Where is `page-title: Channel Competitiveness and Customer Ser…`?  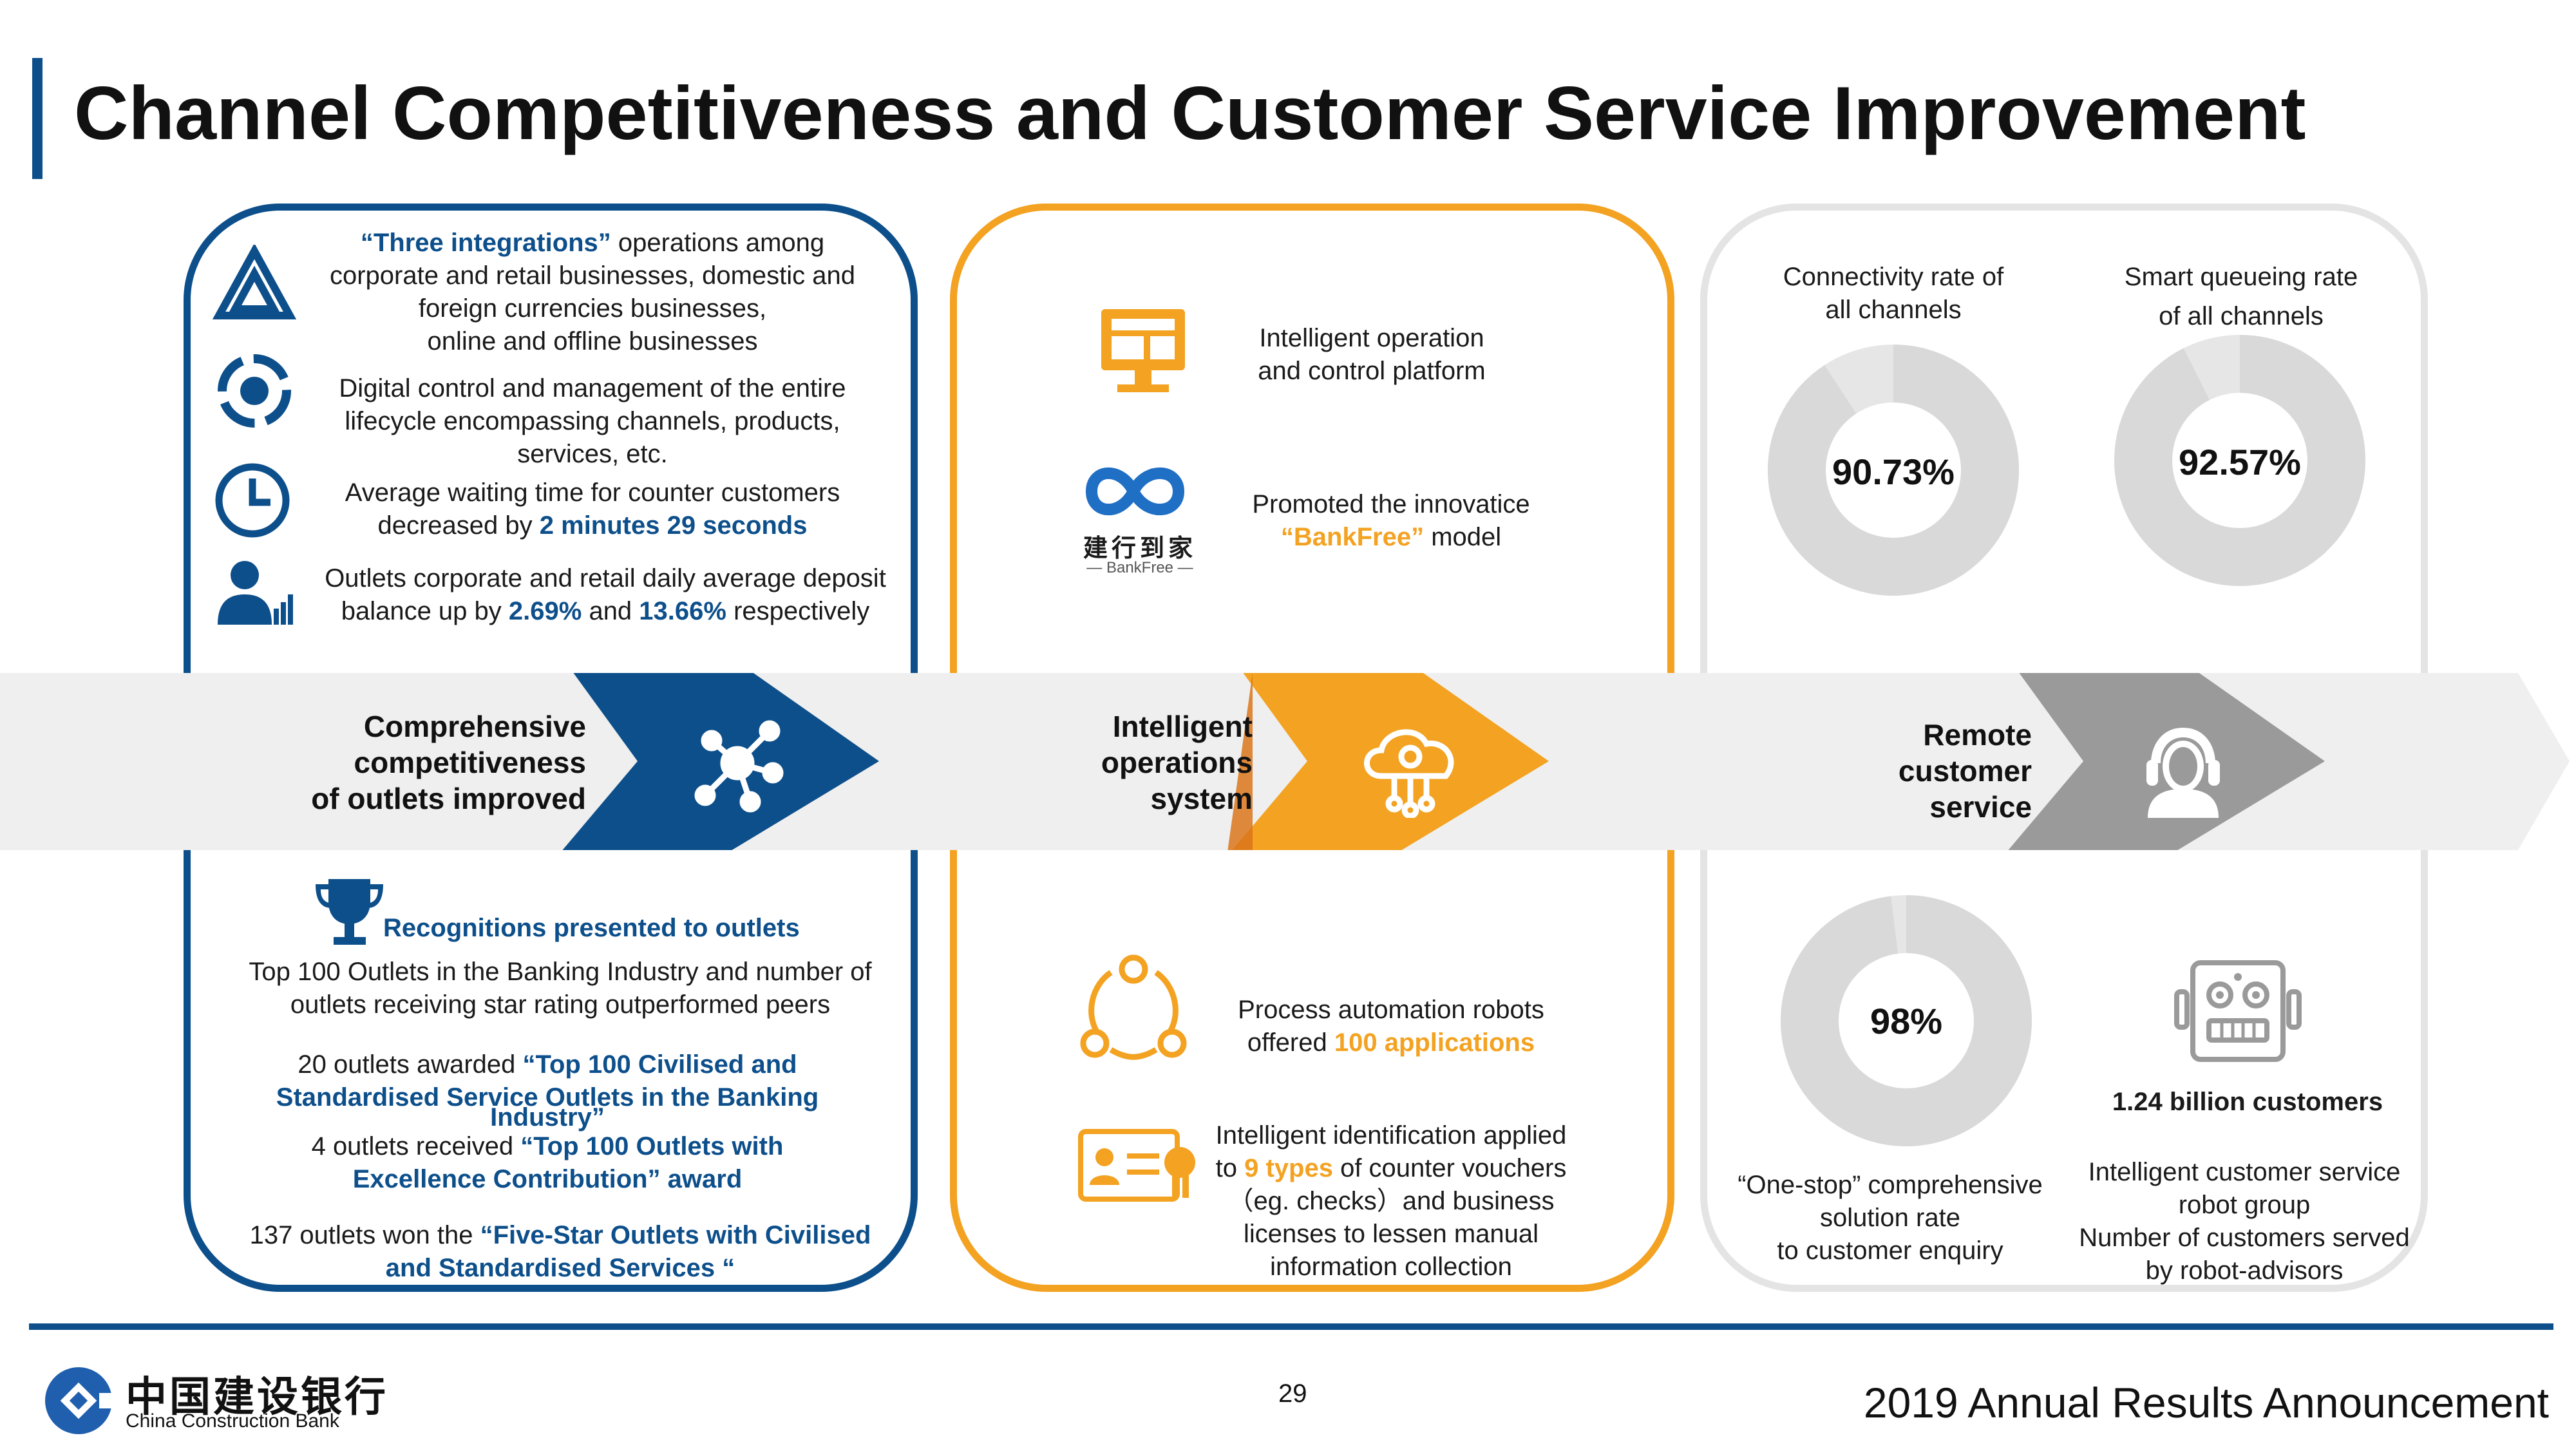 page-title: Channel Competitiveness and Customer Ser… is located at coordinates (1190, 113).